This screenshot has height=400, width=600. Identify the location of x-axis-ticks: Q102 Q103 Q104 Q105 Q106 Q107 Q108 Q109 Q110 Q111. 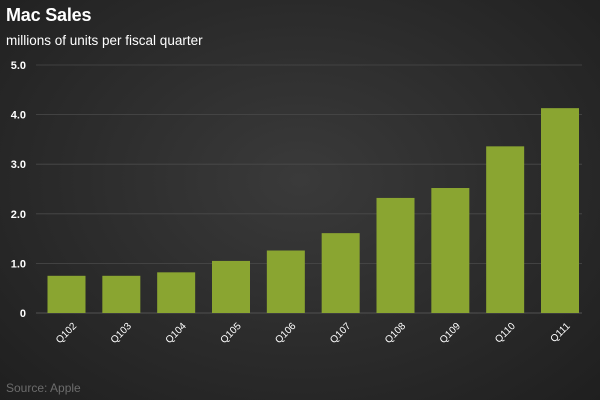
(313, 333).